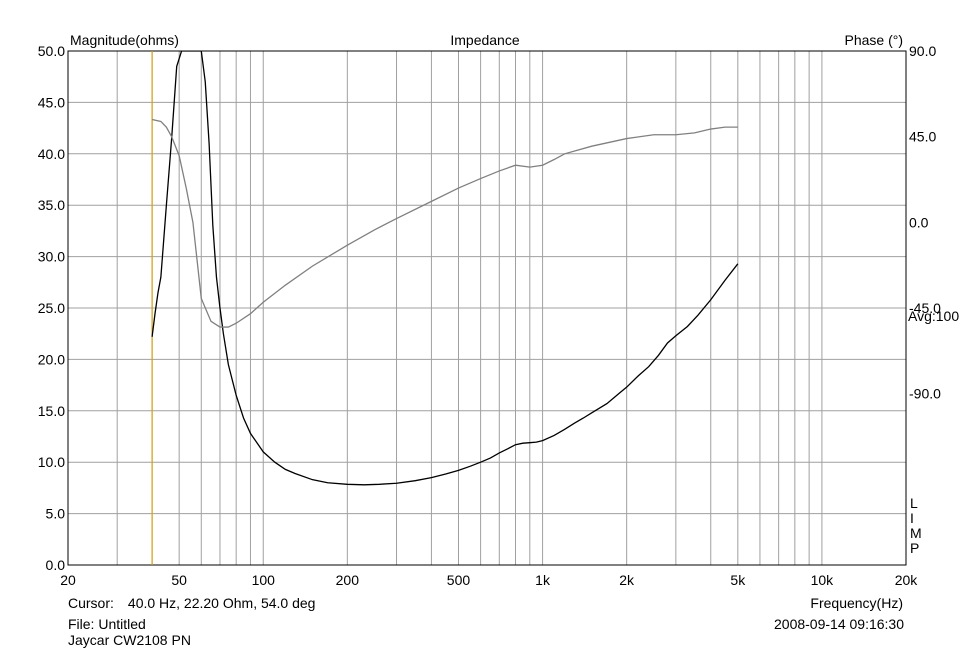 This screenshot has width=972, height=653. I want to click on side-letter: L, so click(914, 503).